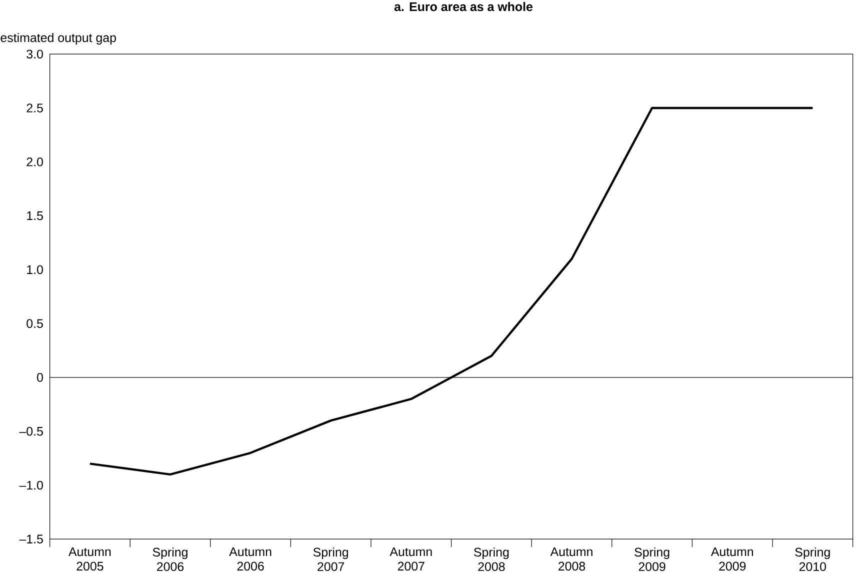 The width and height of the screenshot is (866, 579). I want to click on x-tick-label: Autumn 2008, so click(571, 559).